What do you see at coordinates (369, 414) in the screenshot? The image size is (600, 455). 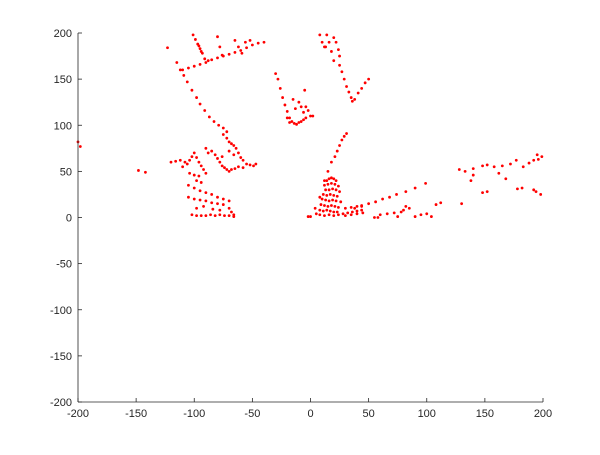 I see `x-tick-label: 50` at bounding box center [369, 414].